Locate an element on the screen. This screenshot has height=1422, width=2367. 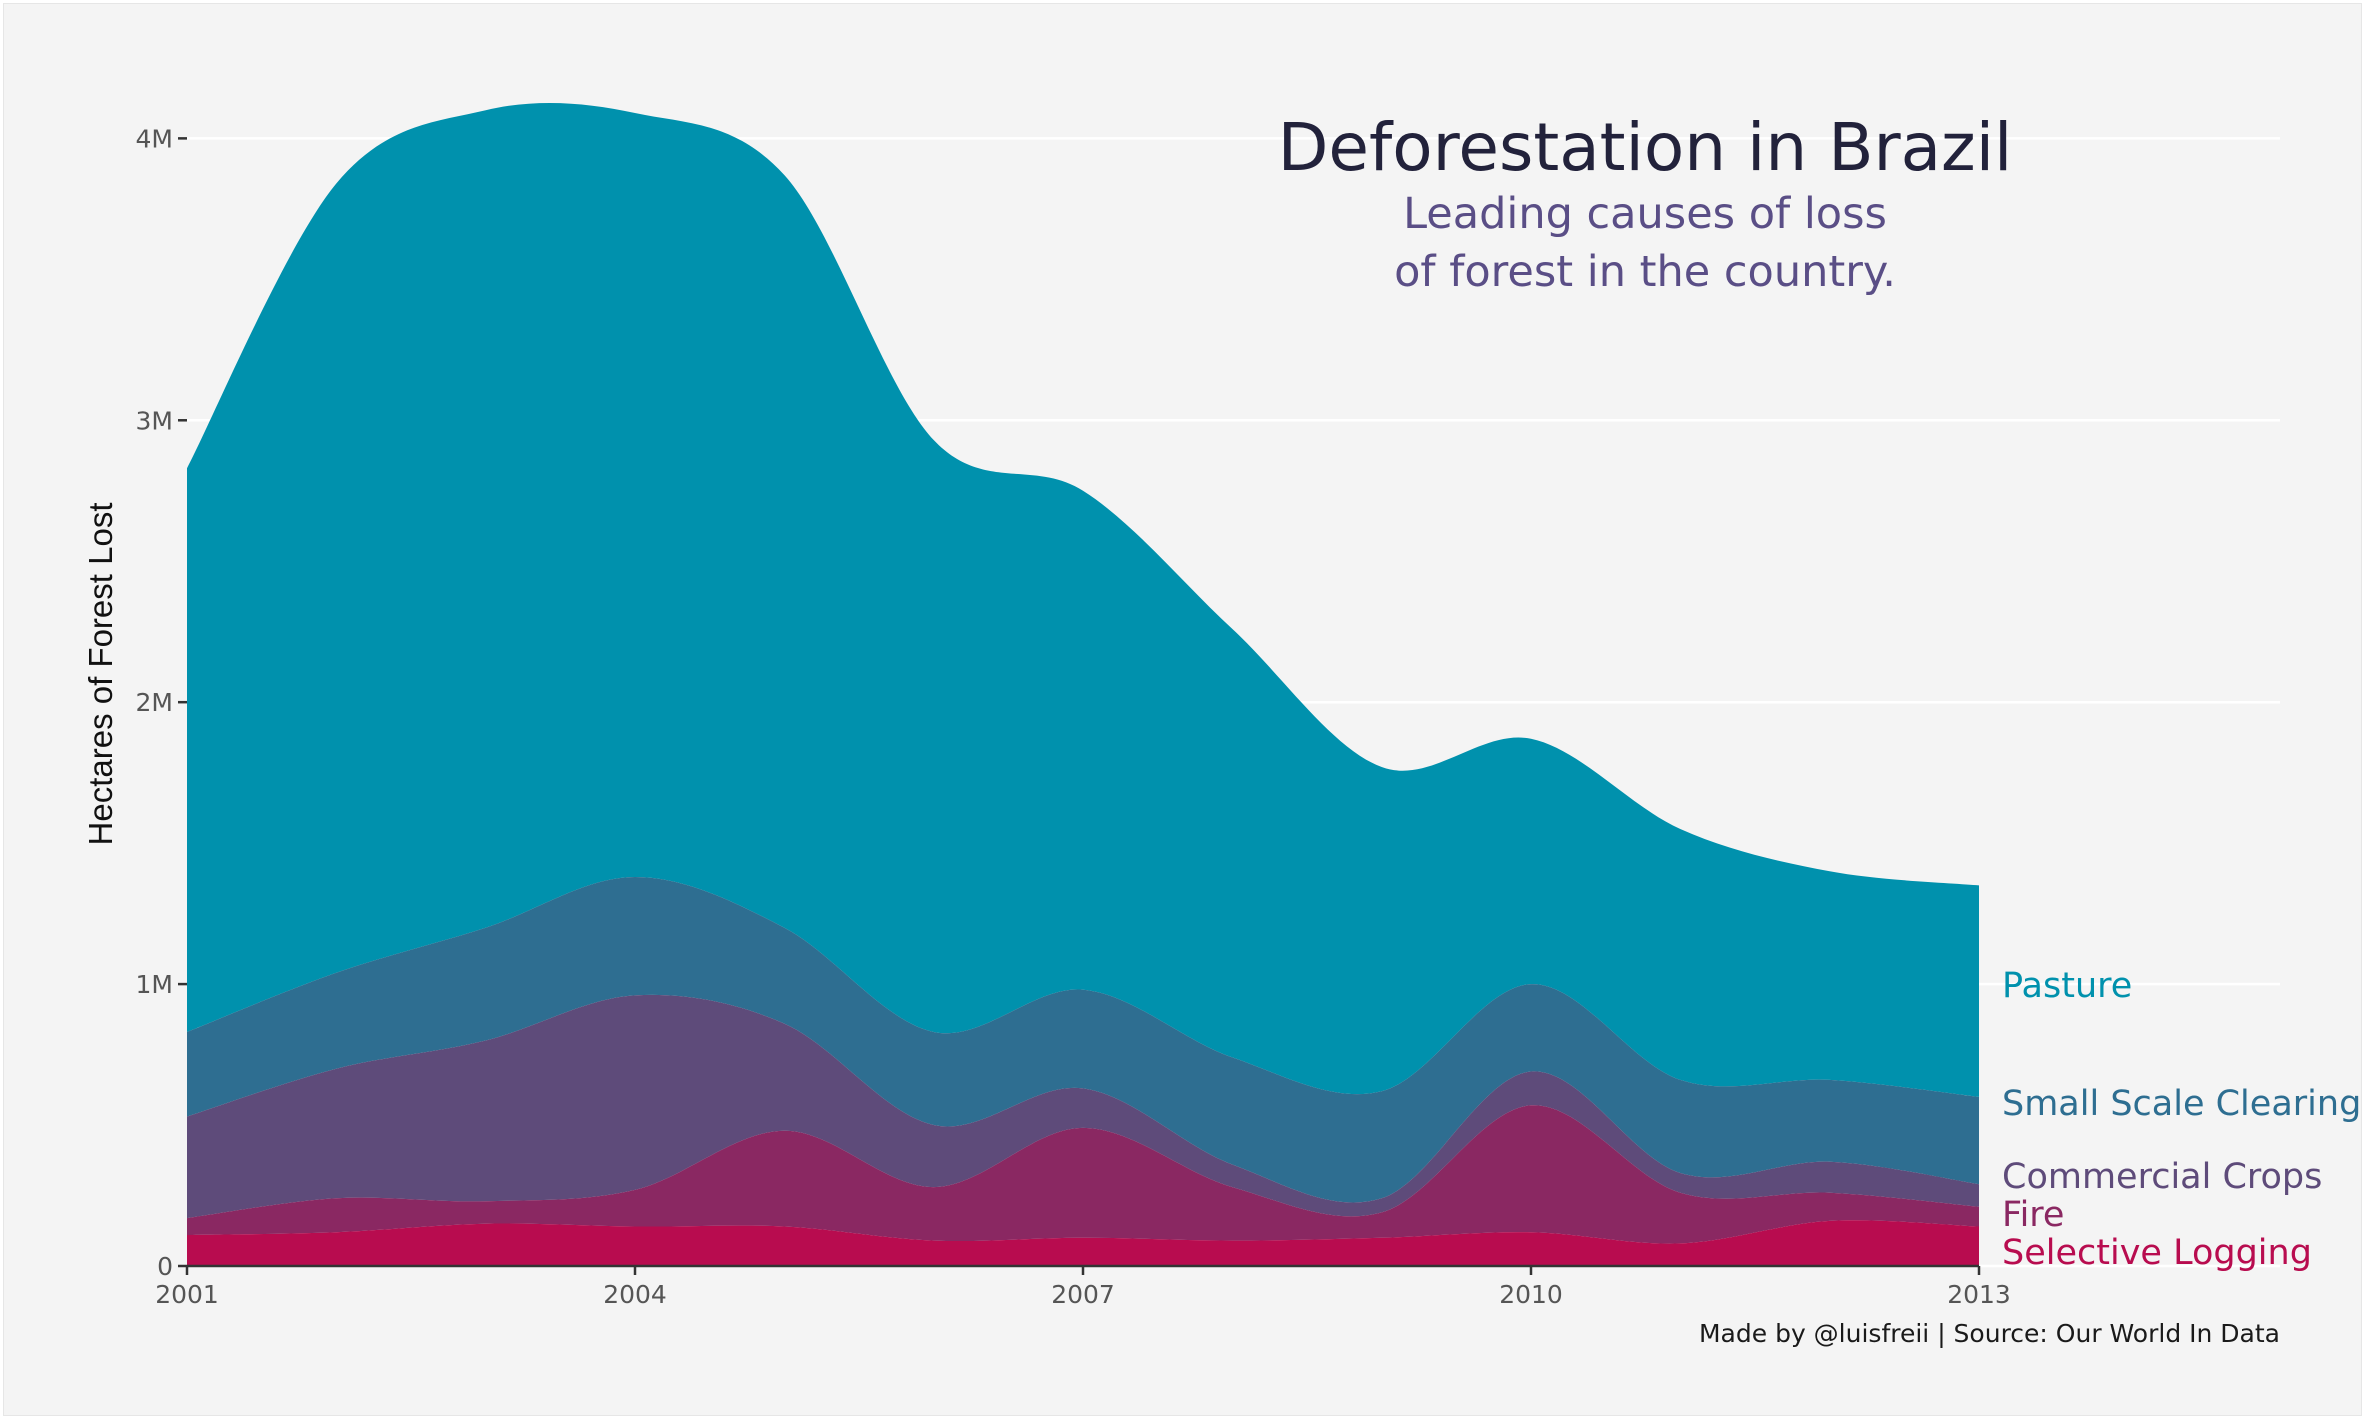
y-tick-label: 0 is located at coordinates (165, 1266).